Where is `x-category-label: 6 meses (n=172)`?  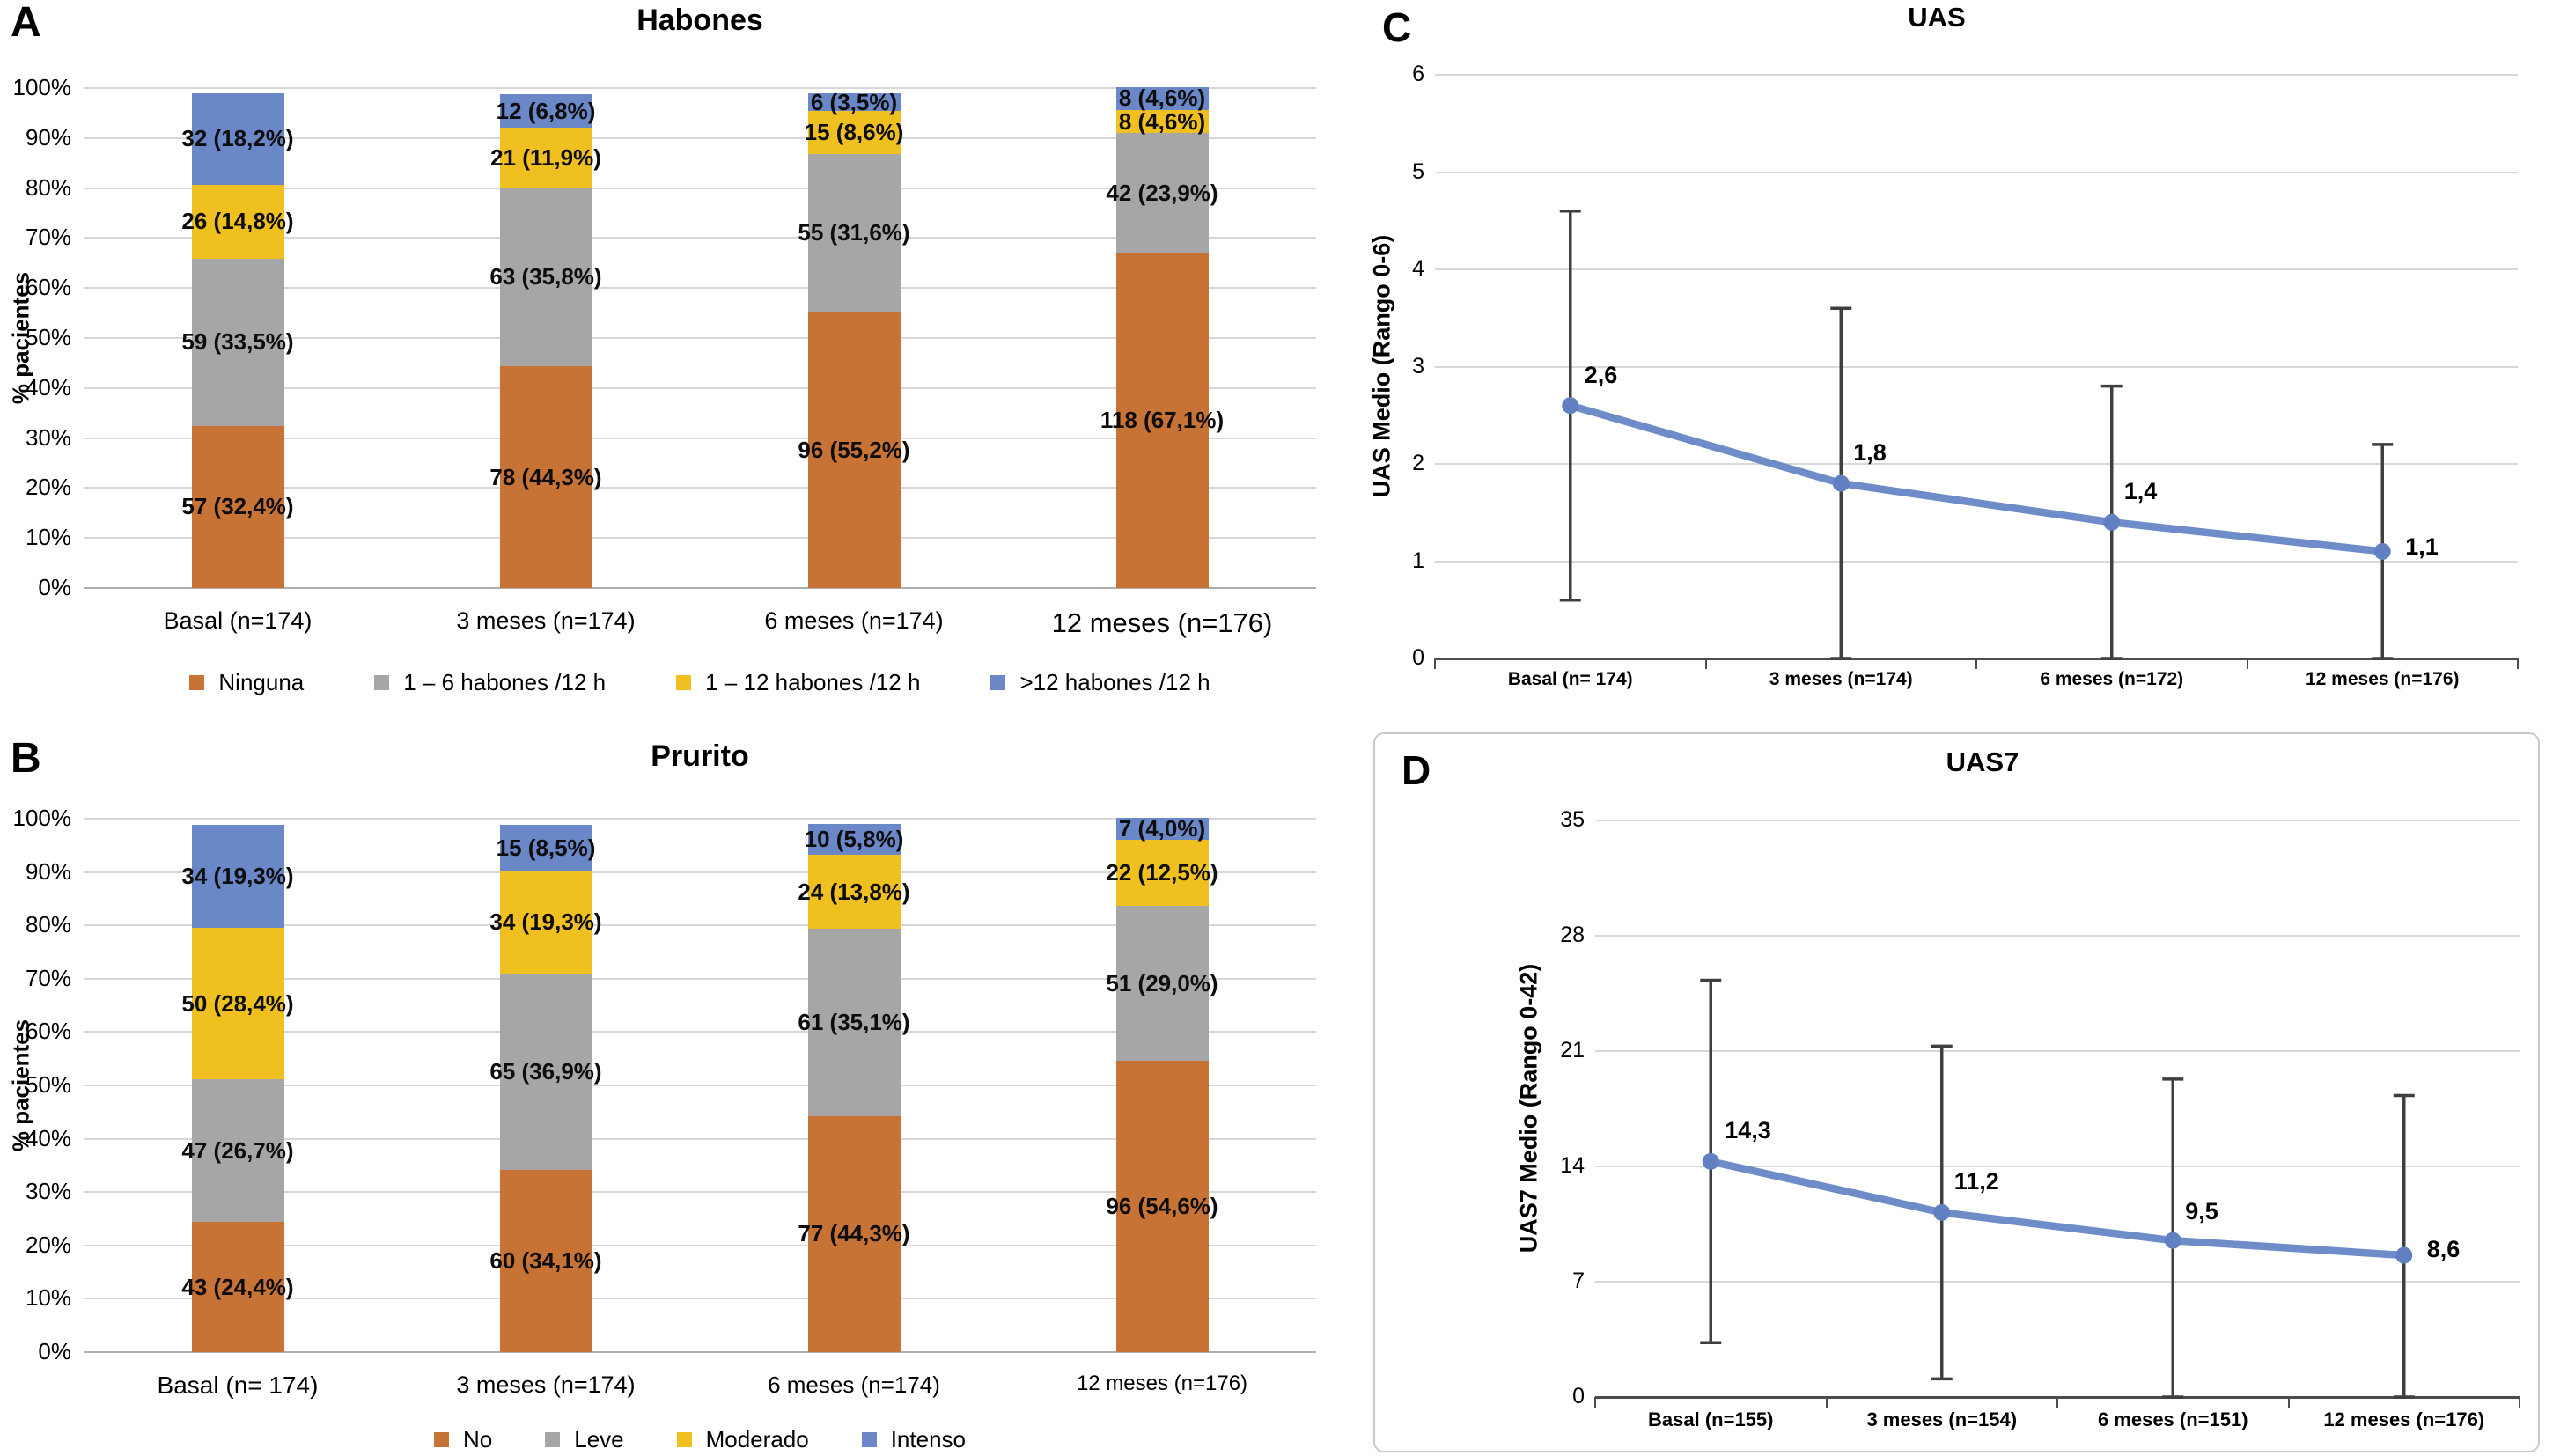 x-category-label: 6 meses (n=172) is located at coordinates (2112, 679).